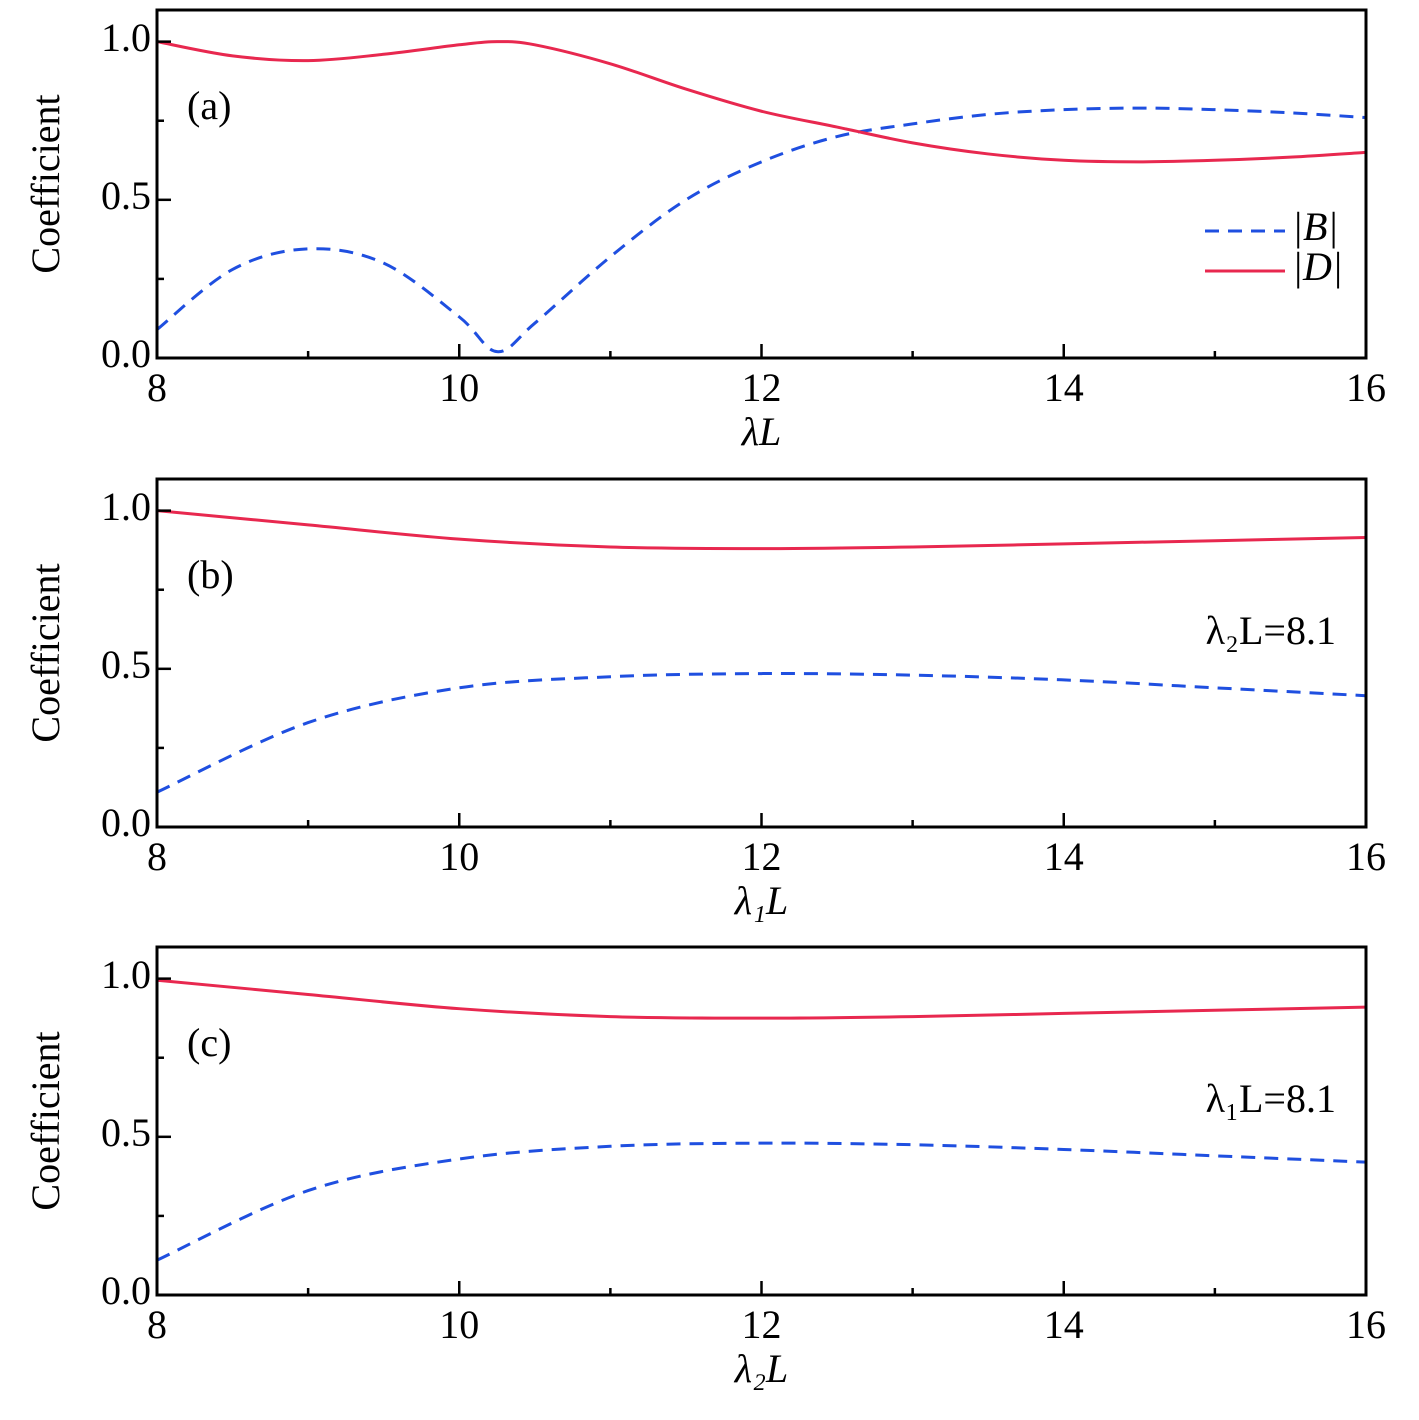  I want to click on annotation: λ₂L=8.1, so click(1271, 630).